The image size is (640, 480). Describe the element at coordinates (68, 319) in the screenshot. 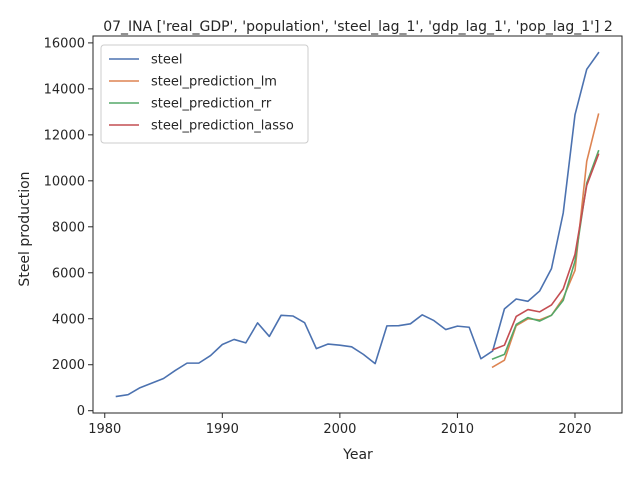

I see `y-tick-label: 4000` at that location.